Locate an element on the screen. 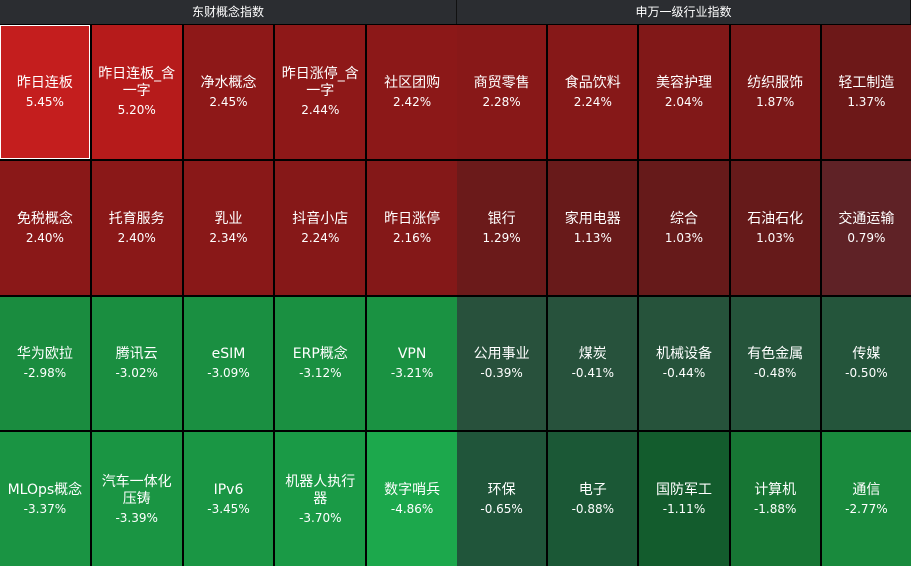 This screenshot has height=566, width=911. concept-tile: 社区团购 2.42% is located at coordinates (412, 92).